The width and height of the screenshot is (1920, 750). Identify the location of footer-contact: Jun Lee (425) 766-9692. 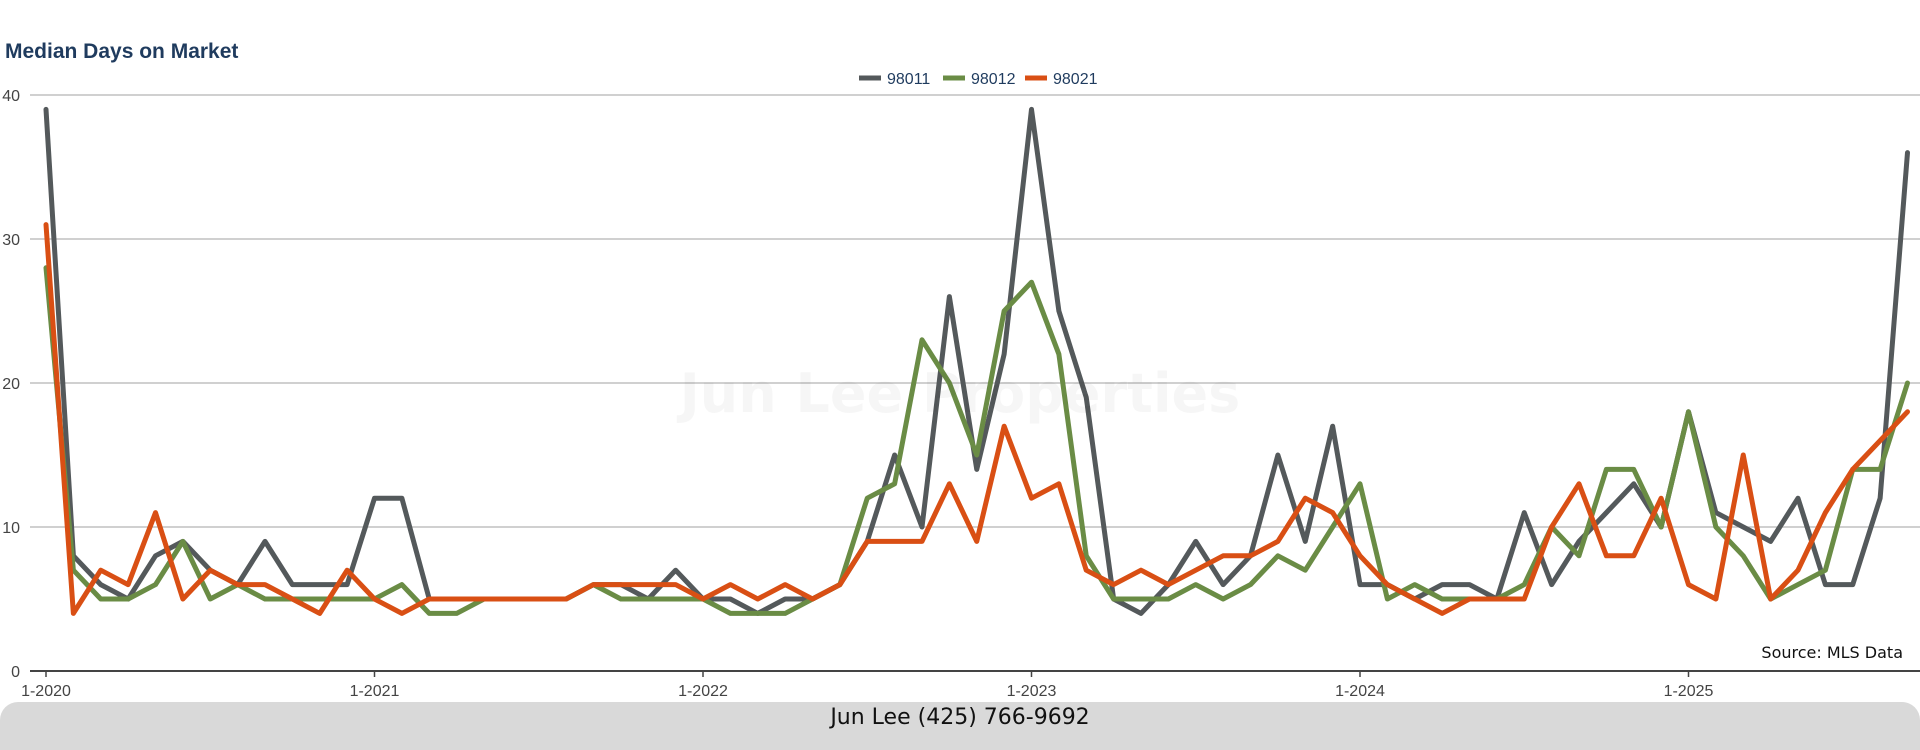
(960, 717).